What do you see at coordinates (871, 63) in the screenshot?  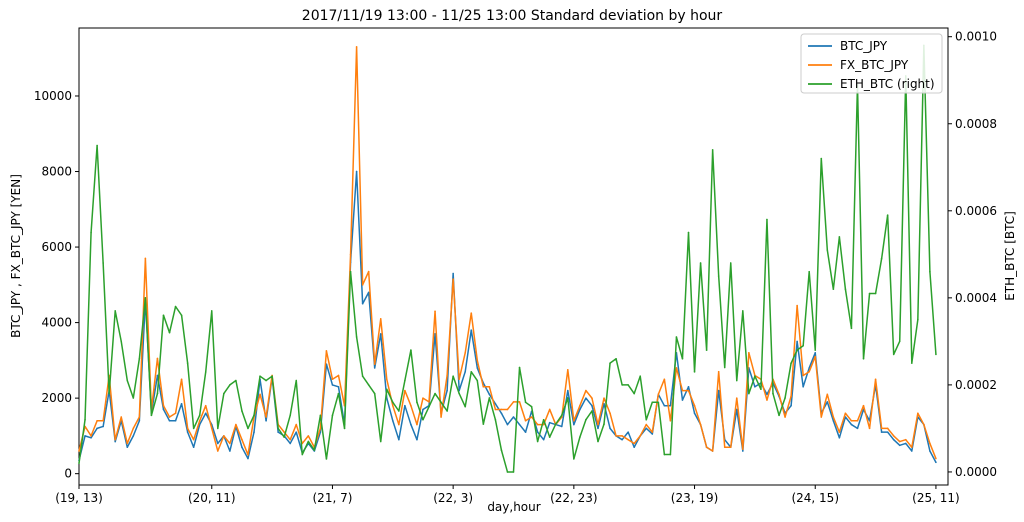 I see `legend: BTC_JPY FX_BTC_JPY ETH_BTC (right)` at bounding box center [871, 63].